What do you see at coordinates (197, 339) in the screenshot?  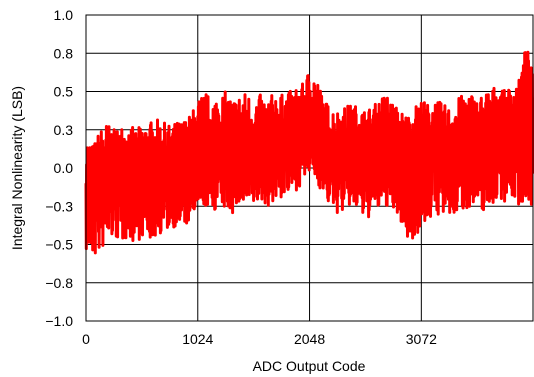 I see `x-tick-label: 1024` at bounding box center [197, 339].